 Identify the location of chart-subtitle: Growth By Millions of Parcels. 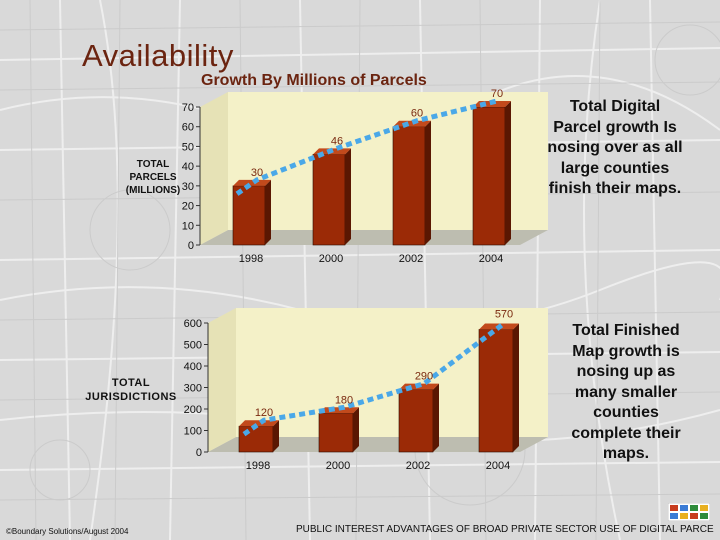
(314, 80).